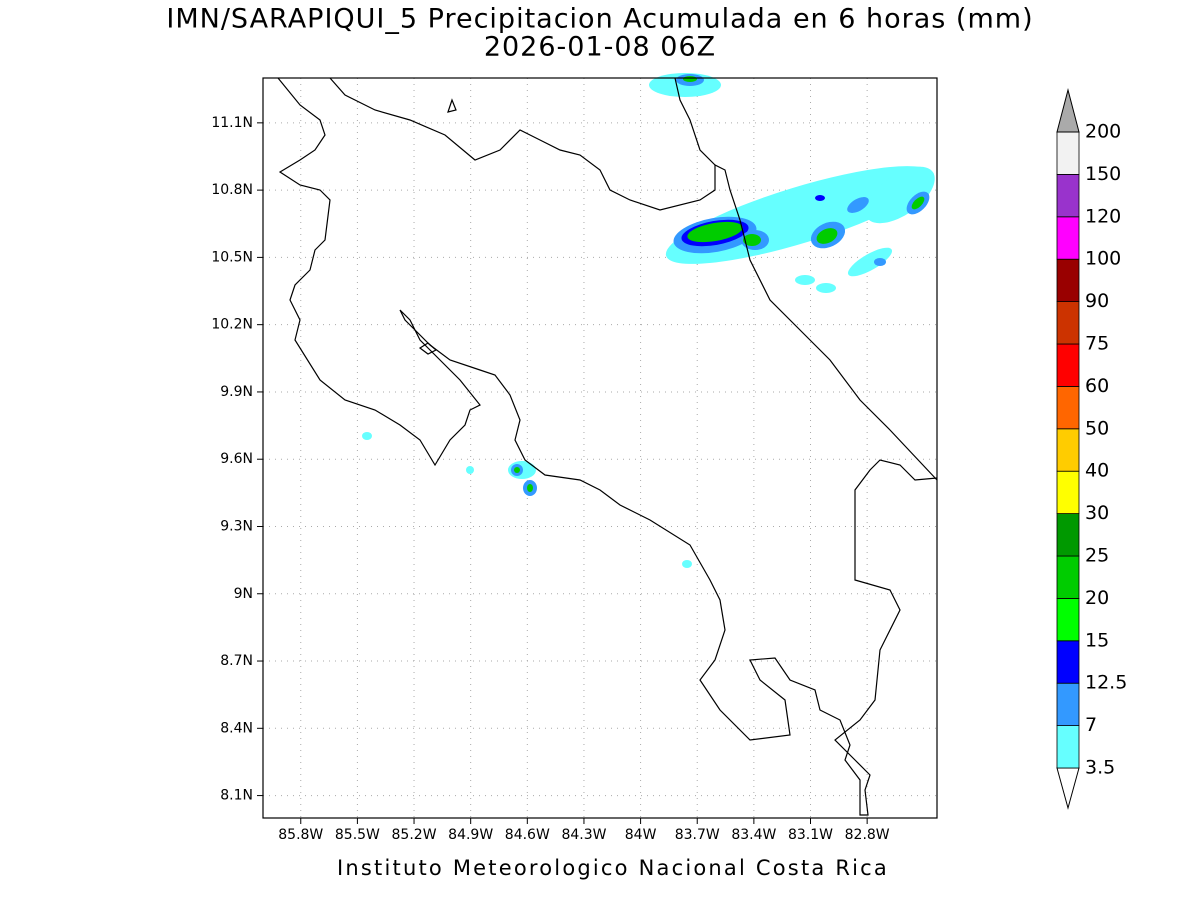  I want to click on y-tick-label: 10.8N, so click(232, 190).